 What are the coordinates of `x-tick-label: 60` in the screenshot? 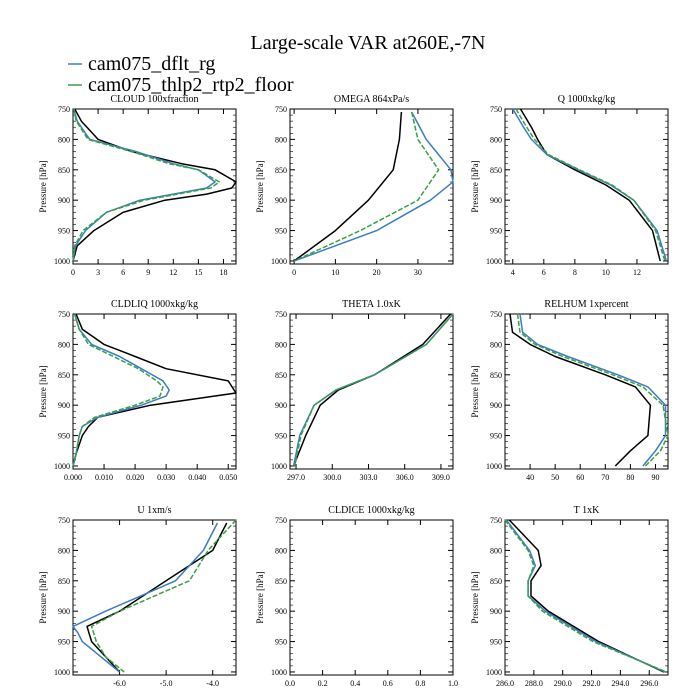 It's located at (580, 477).